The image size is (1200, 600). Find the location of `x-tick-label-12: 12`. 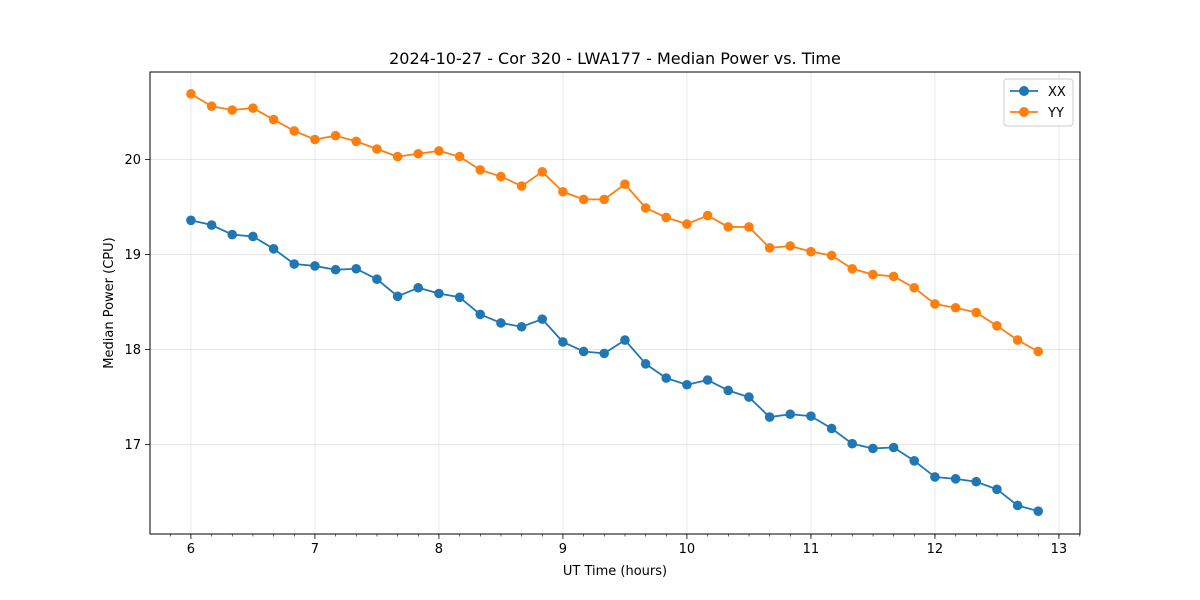

x-tick-label-12: 12 is located at coordinates (935, 549).